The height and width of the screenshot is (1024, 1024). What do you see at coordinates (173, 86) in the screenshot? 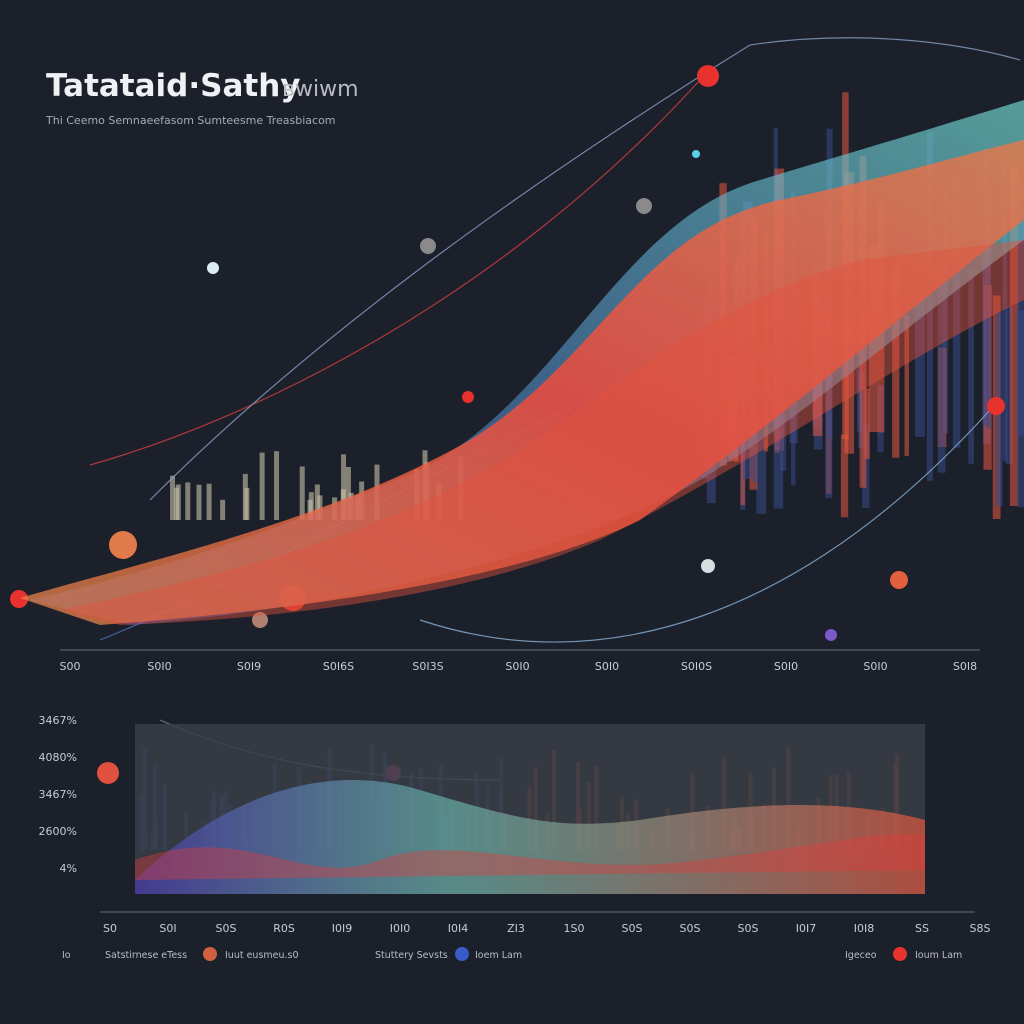
I see `title: Tatataid·Sathy` at bounding box center [173, 86].